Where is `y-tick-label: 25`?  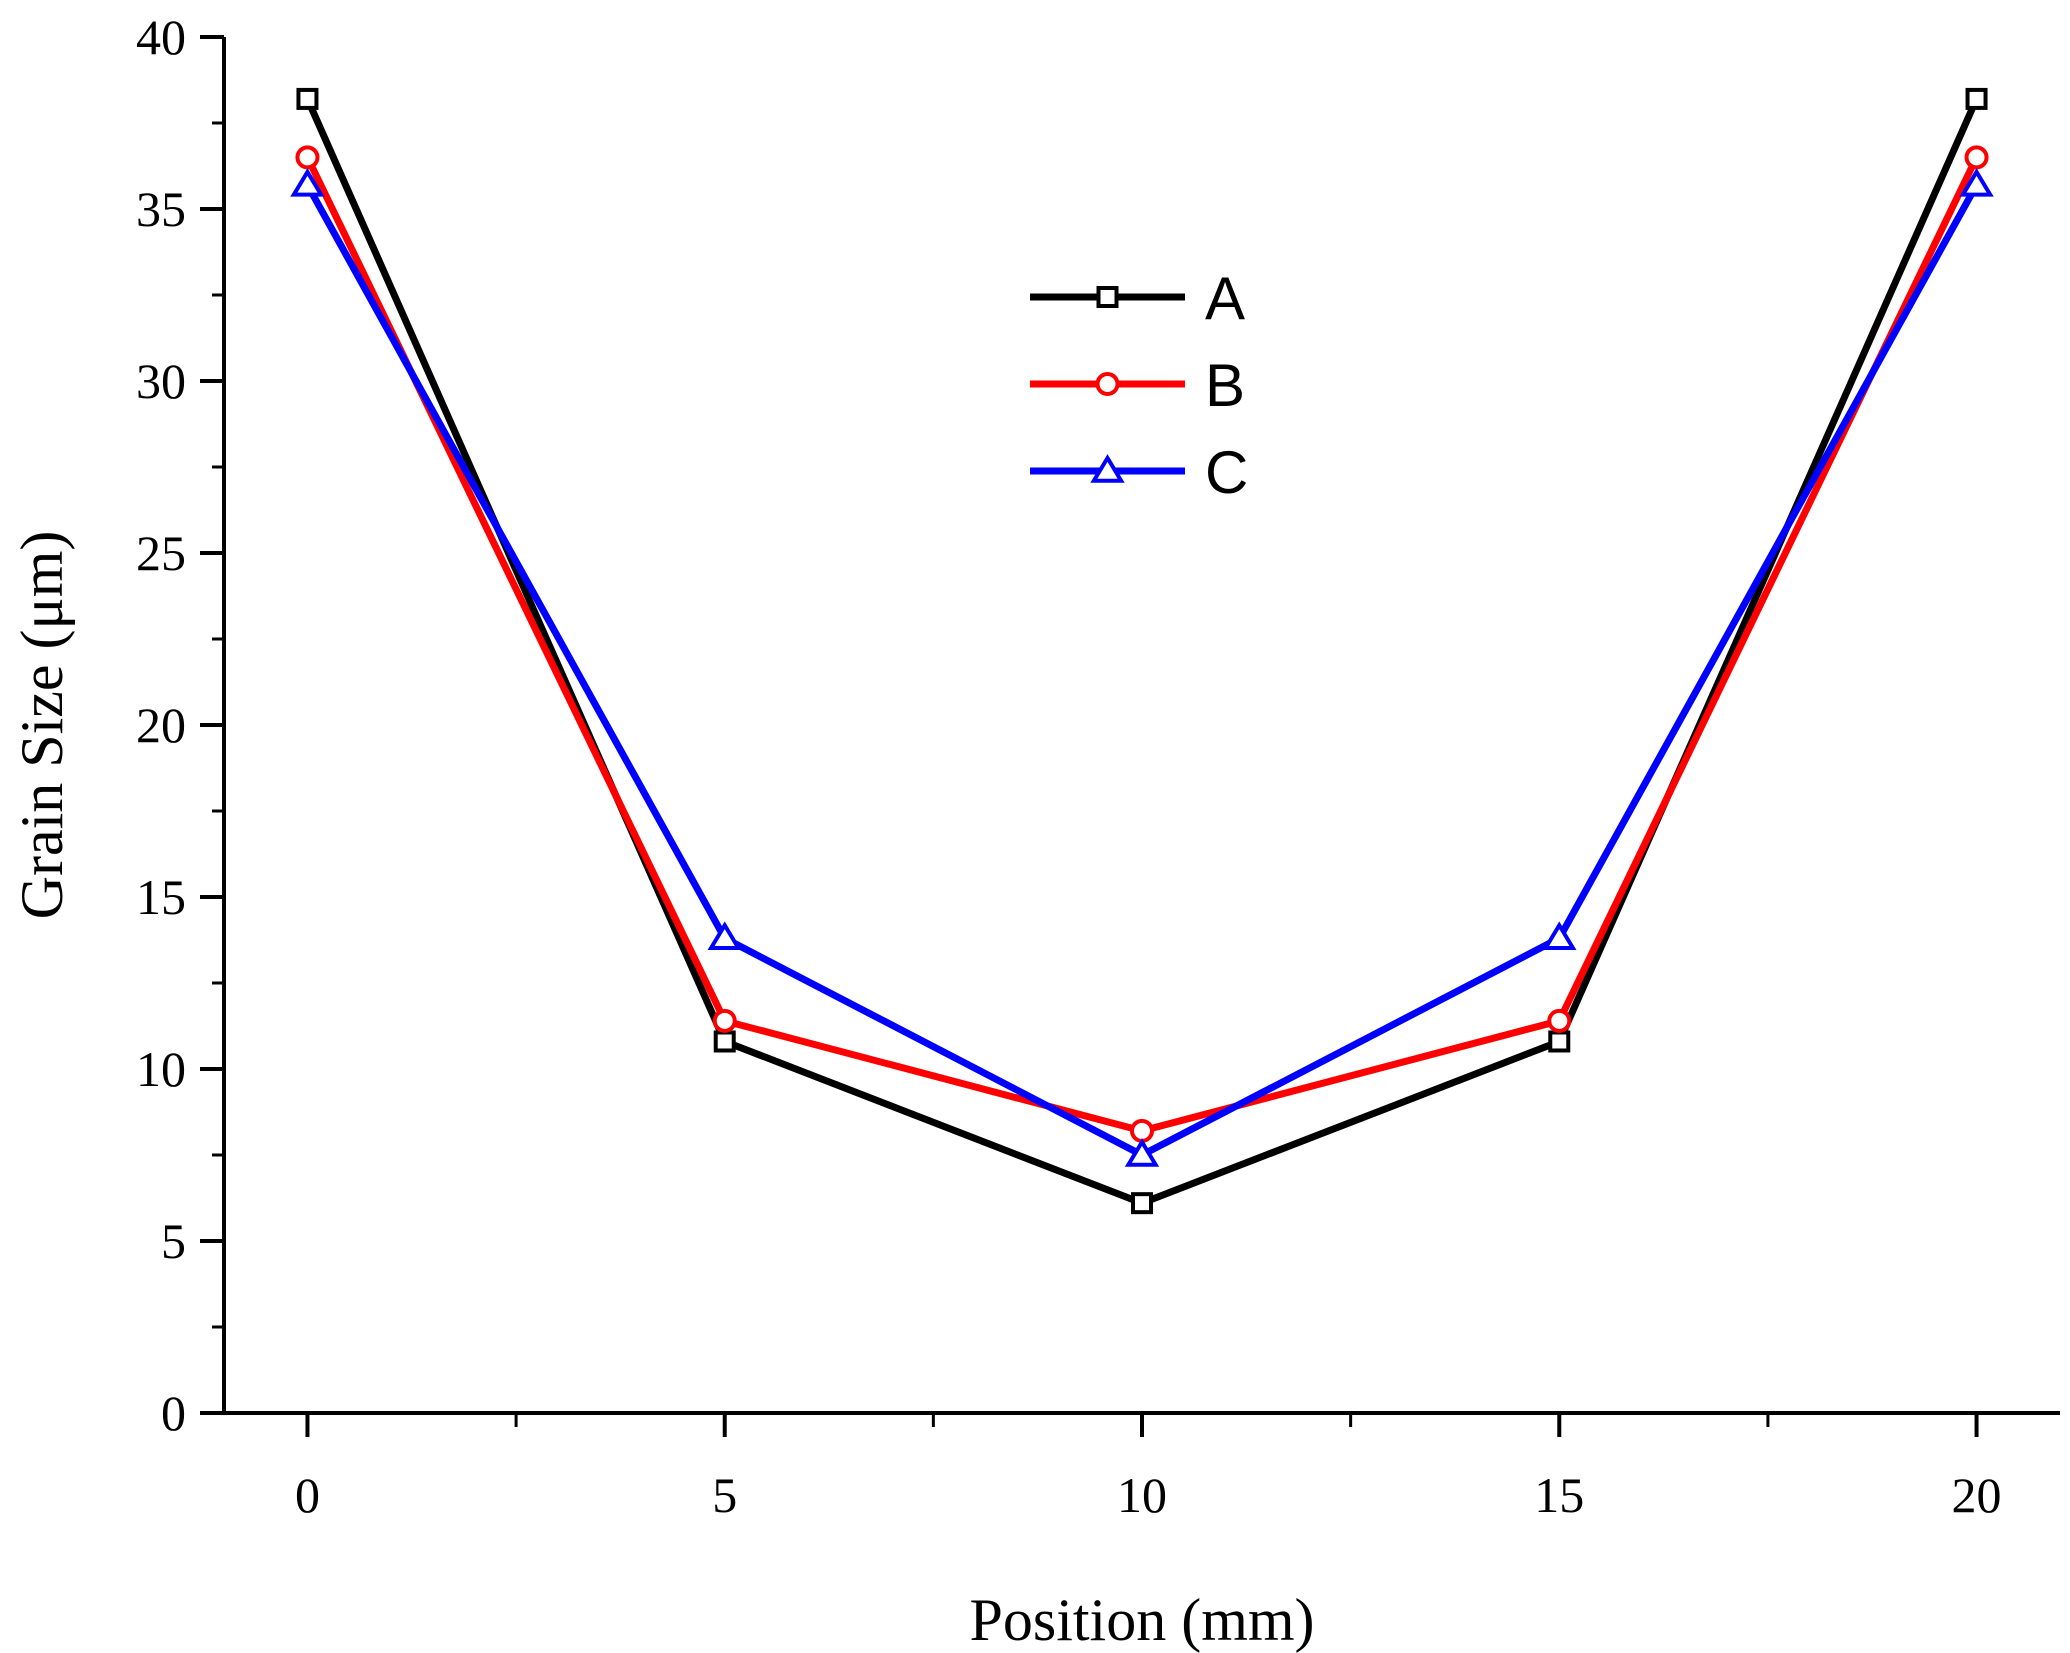
y-tick-label: 25 is located at coordinates (161, 553).